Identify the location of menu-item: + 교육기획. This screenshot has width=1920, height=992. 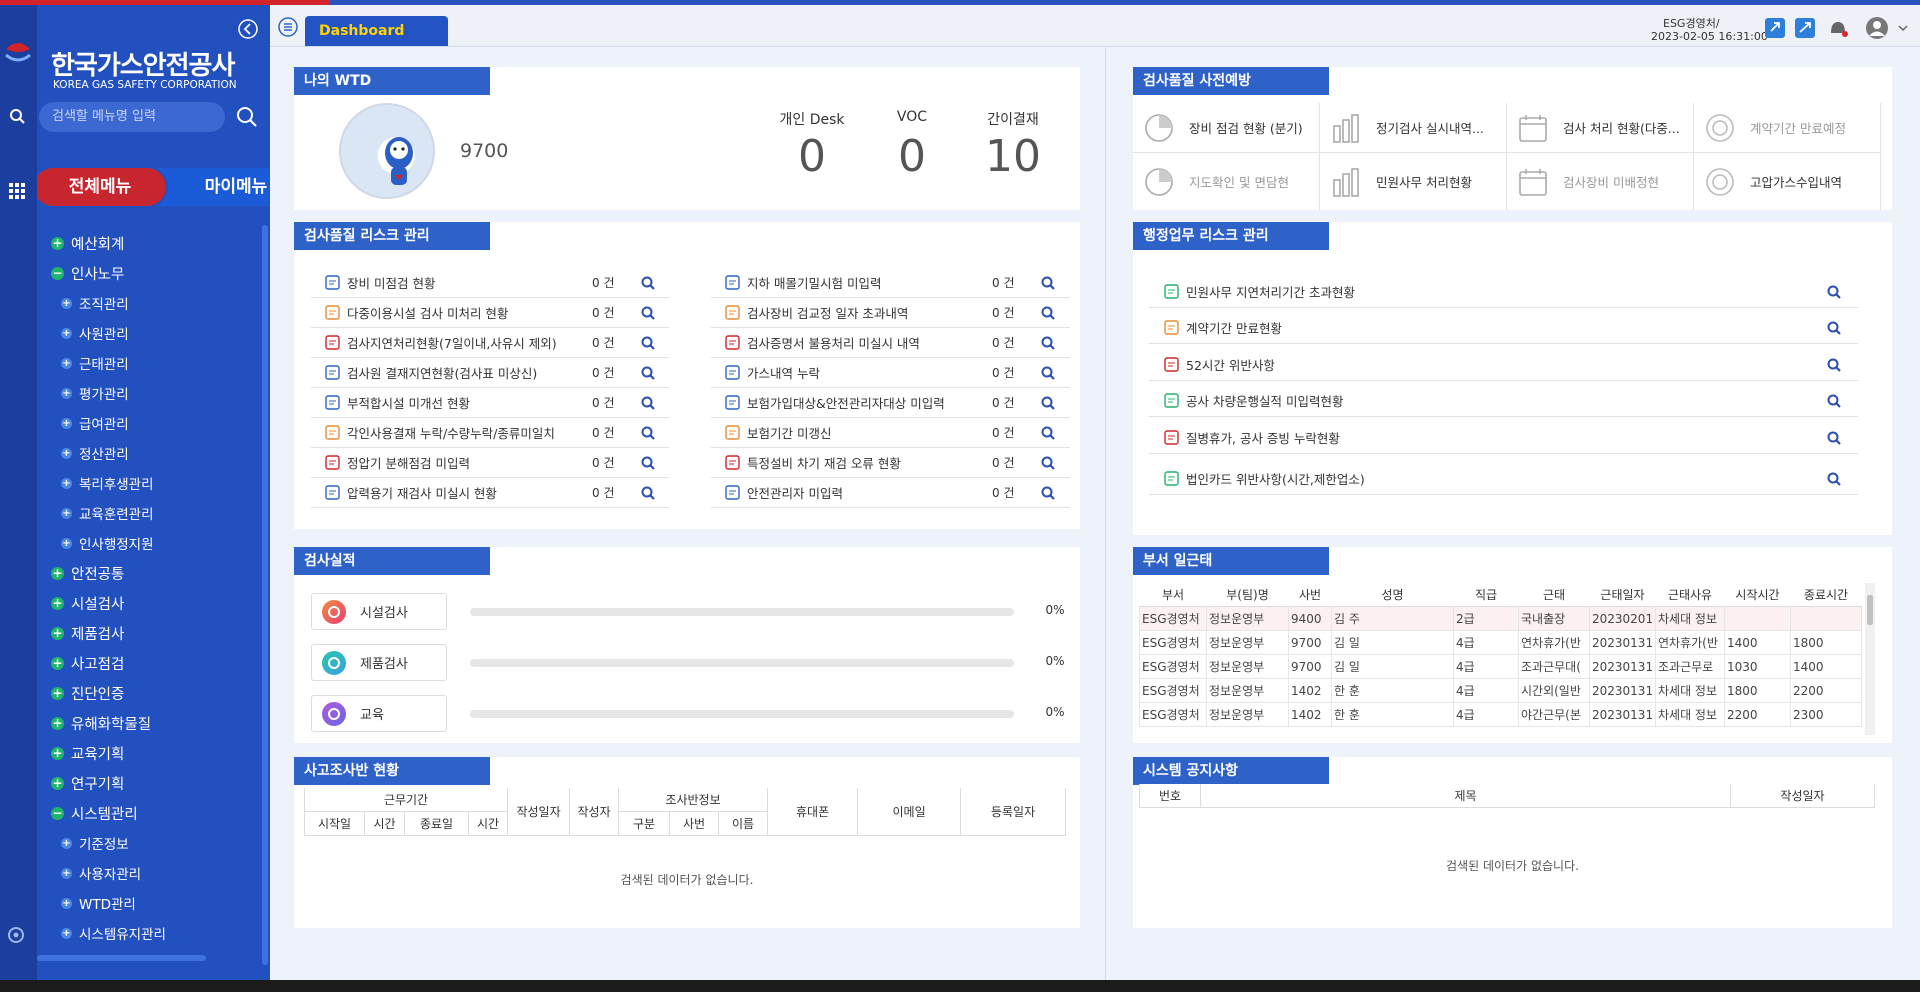
(87, 753).